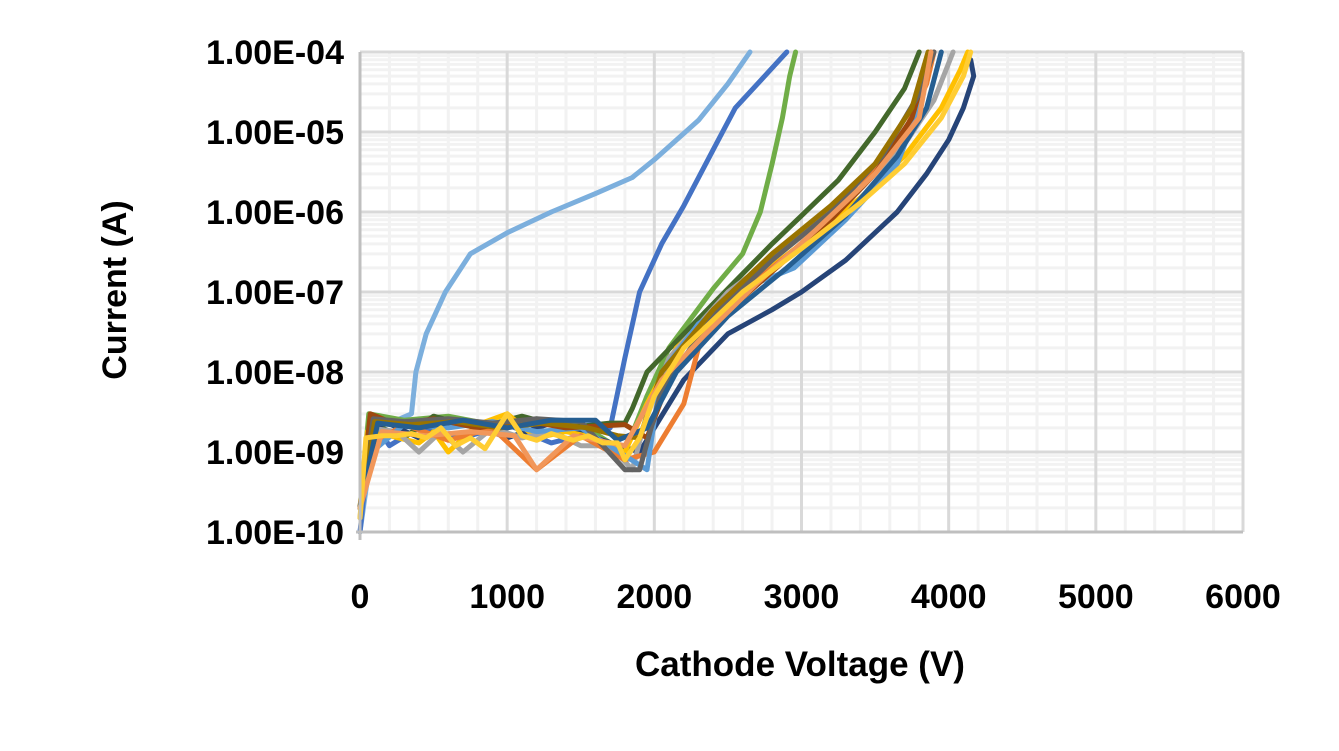 The image size is (1339, 751). Describe the element at coordinates (275, 453) in the screenshot. I see `y-tick-label: 1.00E-09` at that location.